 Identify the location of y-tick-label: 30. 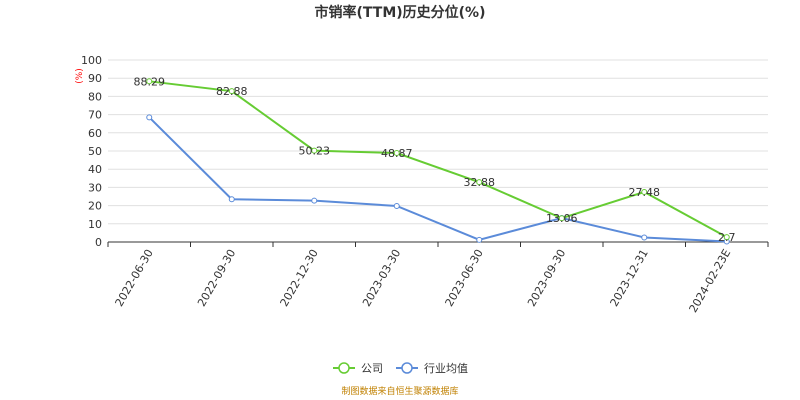
(95, 187).